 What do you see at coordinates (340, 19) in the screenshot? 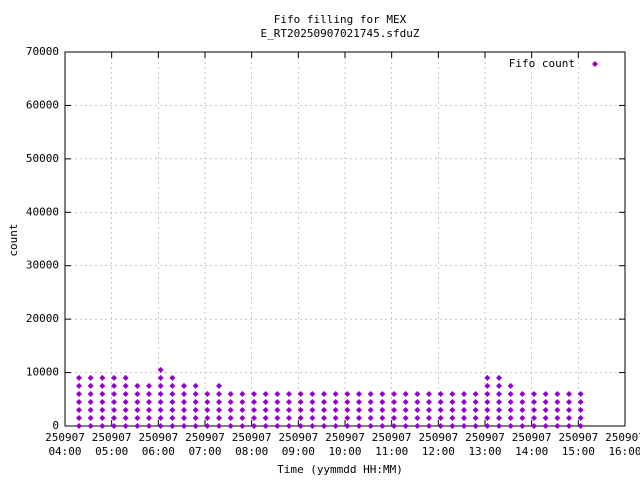
I see `chart-title: Fifo filling for MEX` at bounding box center [340, 19].